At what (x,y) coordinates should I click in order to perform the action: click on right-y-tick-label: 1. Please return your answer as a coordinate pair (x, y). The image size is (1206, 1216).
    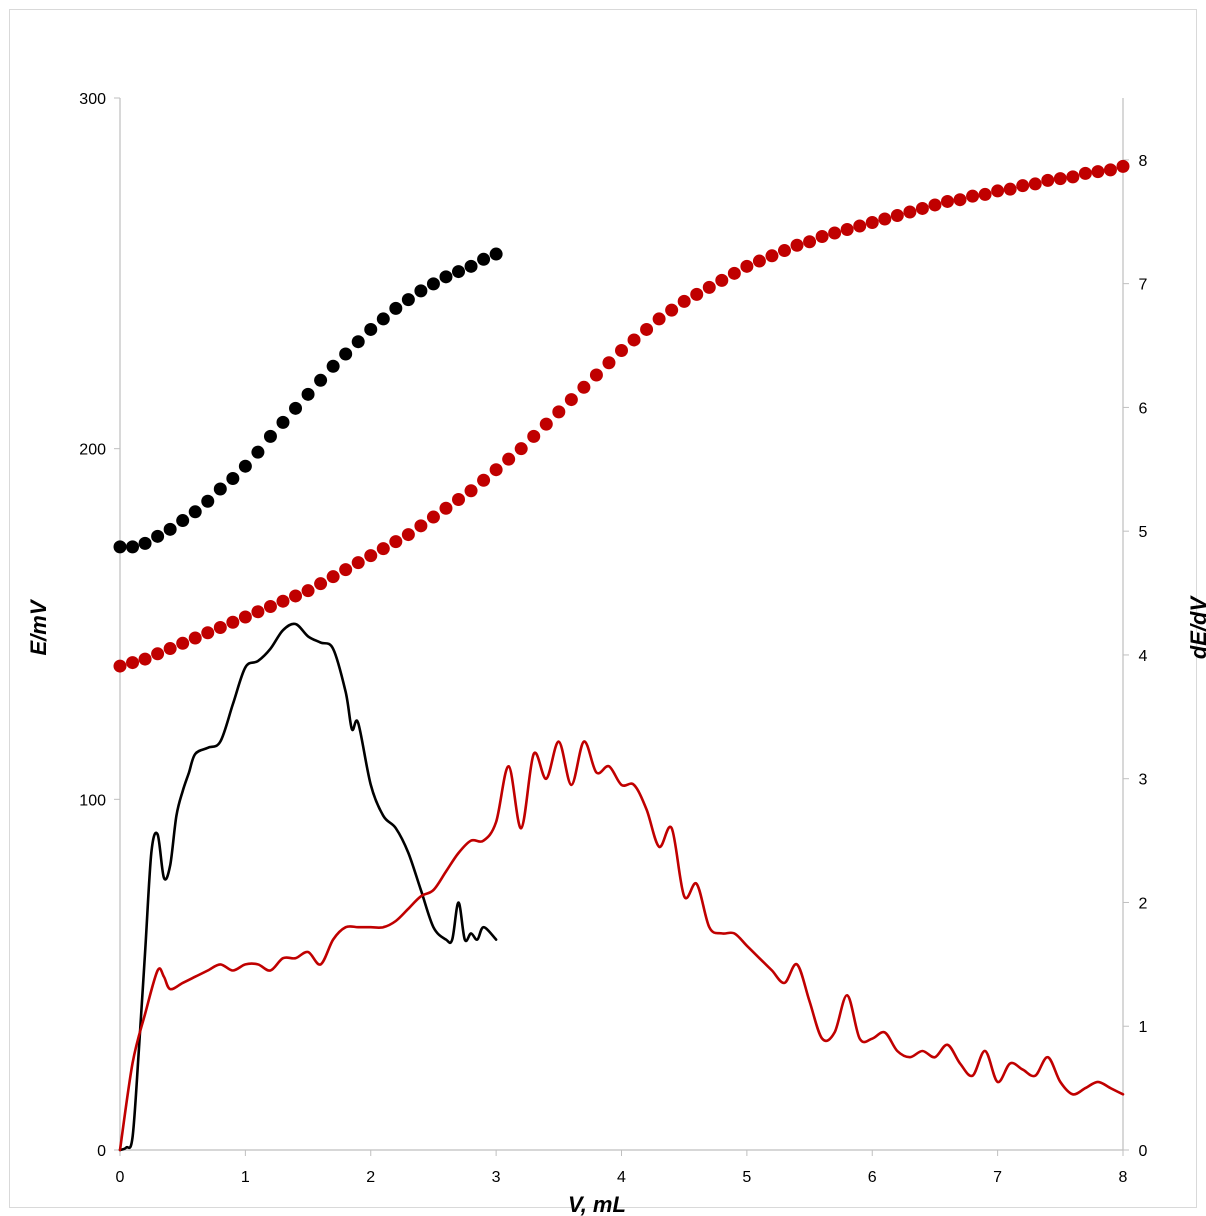
    Looking at the image, I should click on (1143, 1027).